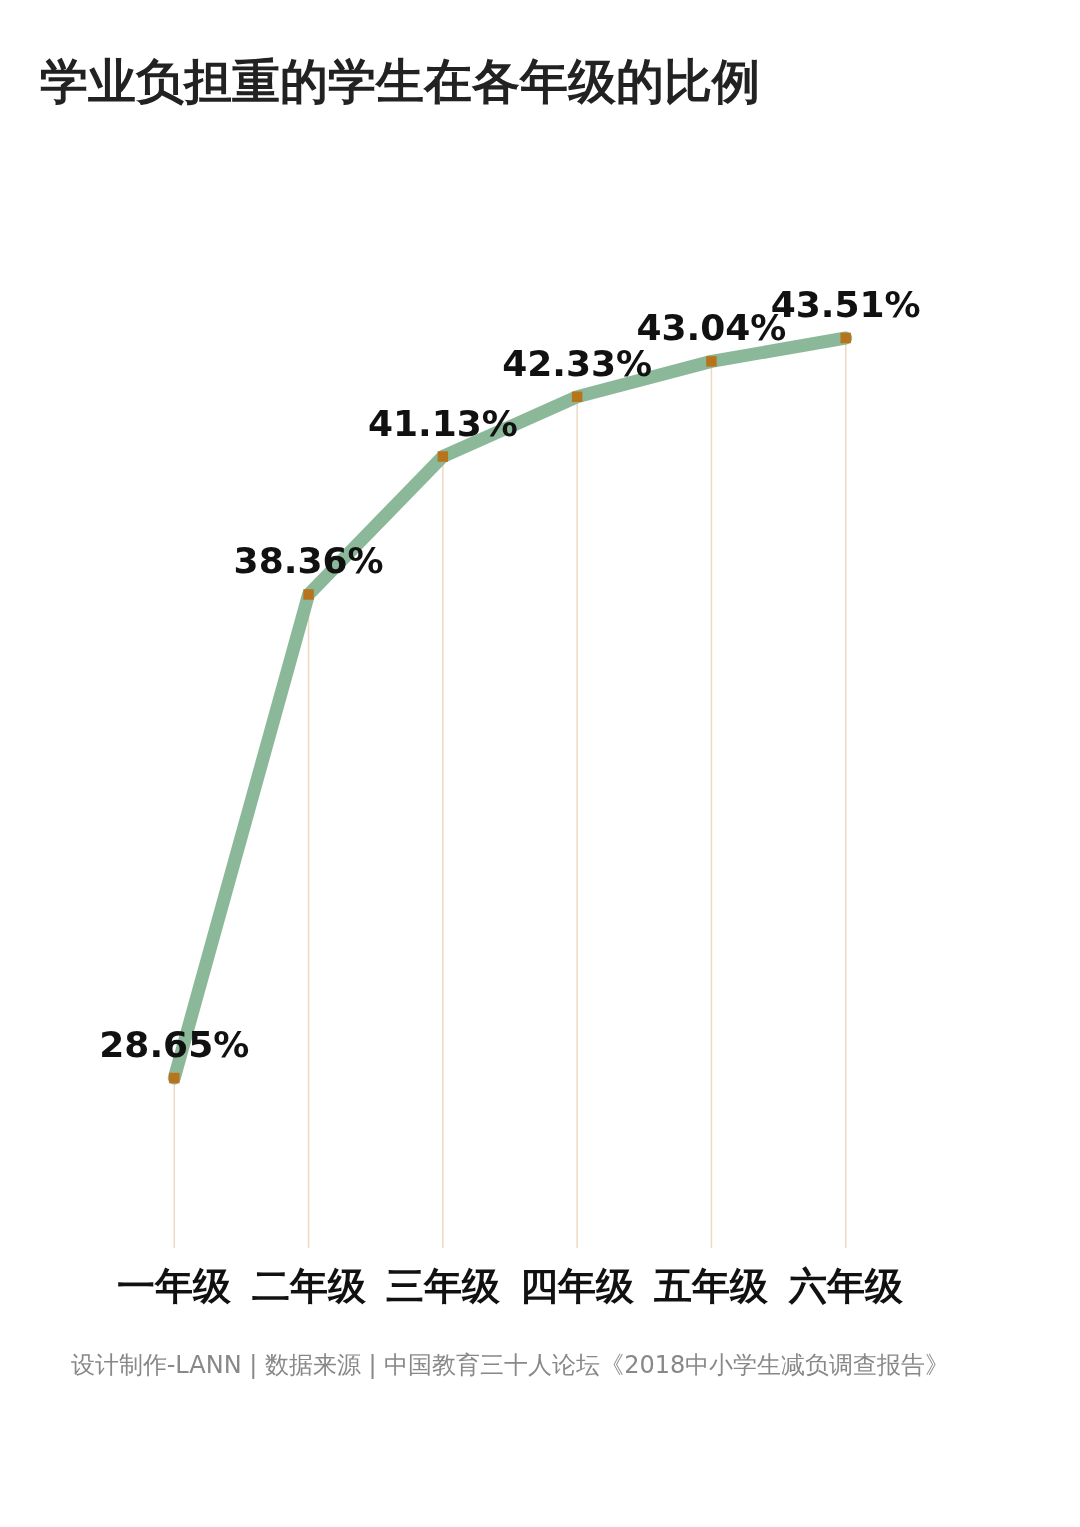 This screenshot has height=1527, width=1080. I want to click on x-tick-label: 一年级, so click(175, 1285).